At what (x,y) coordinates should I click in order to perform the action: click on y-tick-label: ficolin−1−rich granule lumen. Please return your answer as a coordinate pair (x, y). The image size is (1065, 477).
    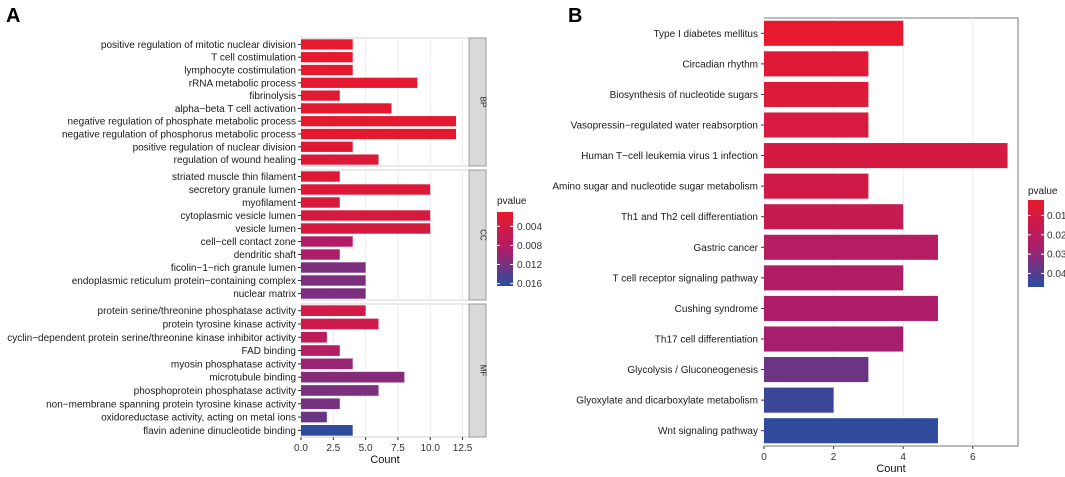
    Looking at the image, I should click on (233, 268).